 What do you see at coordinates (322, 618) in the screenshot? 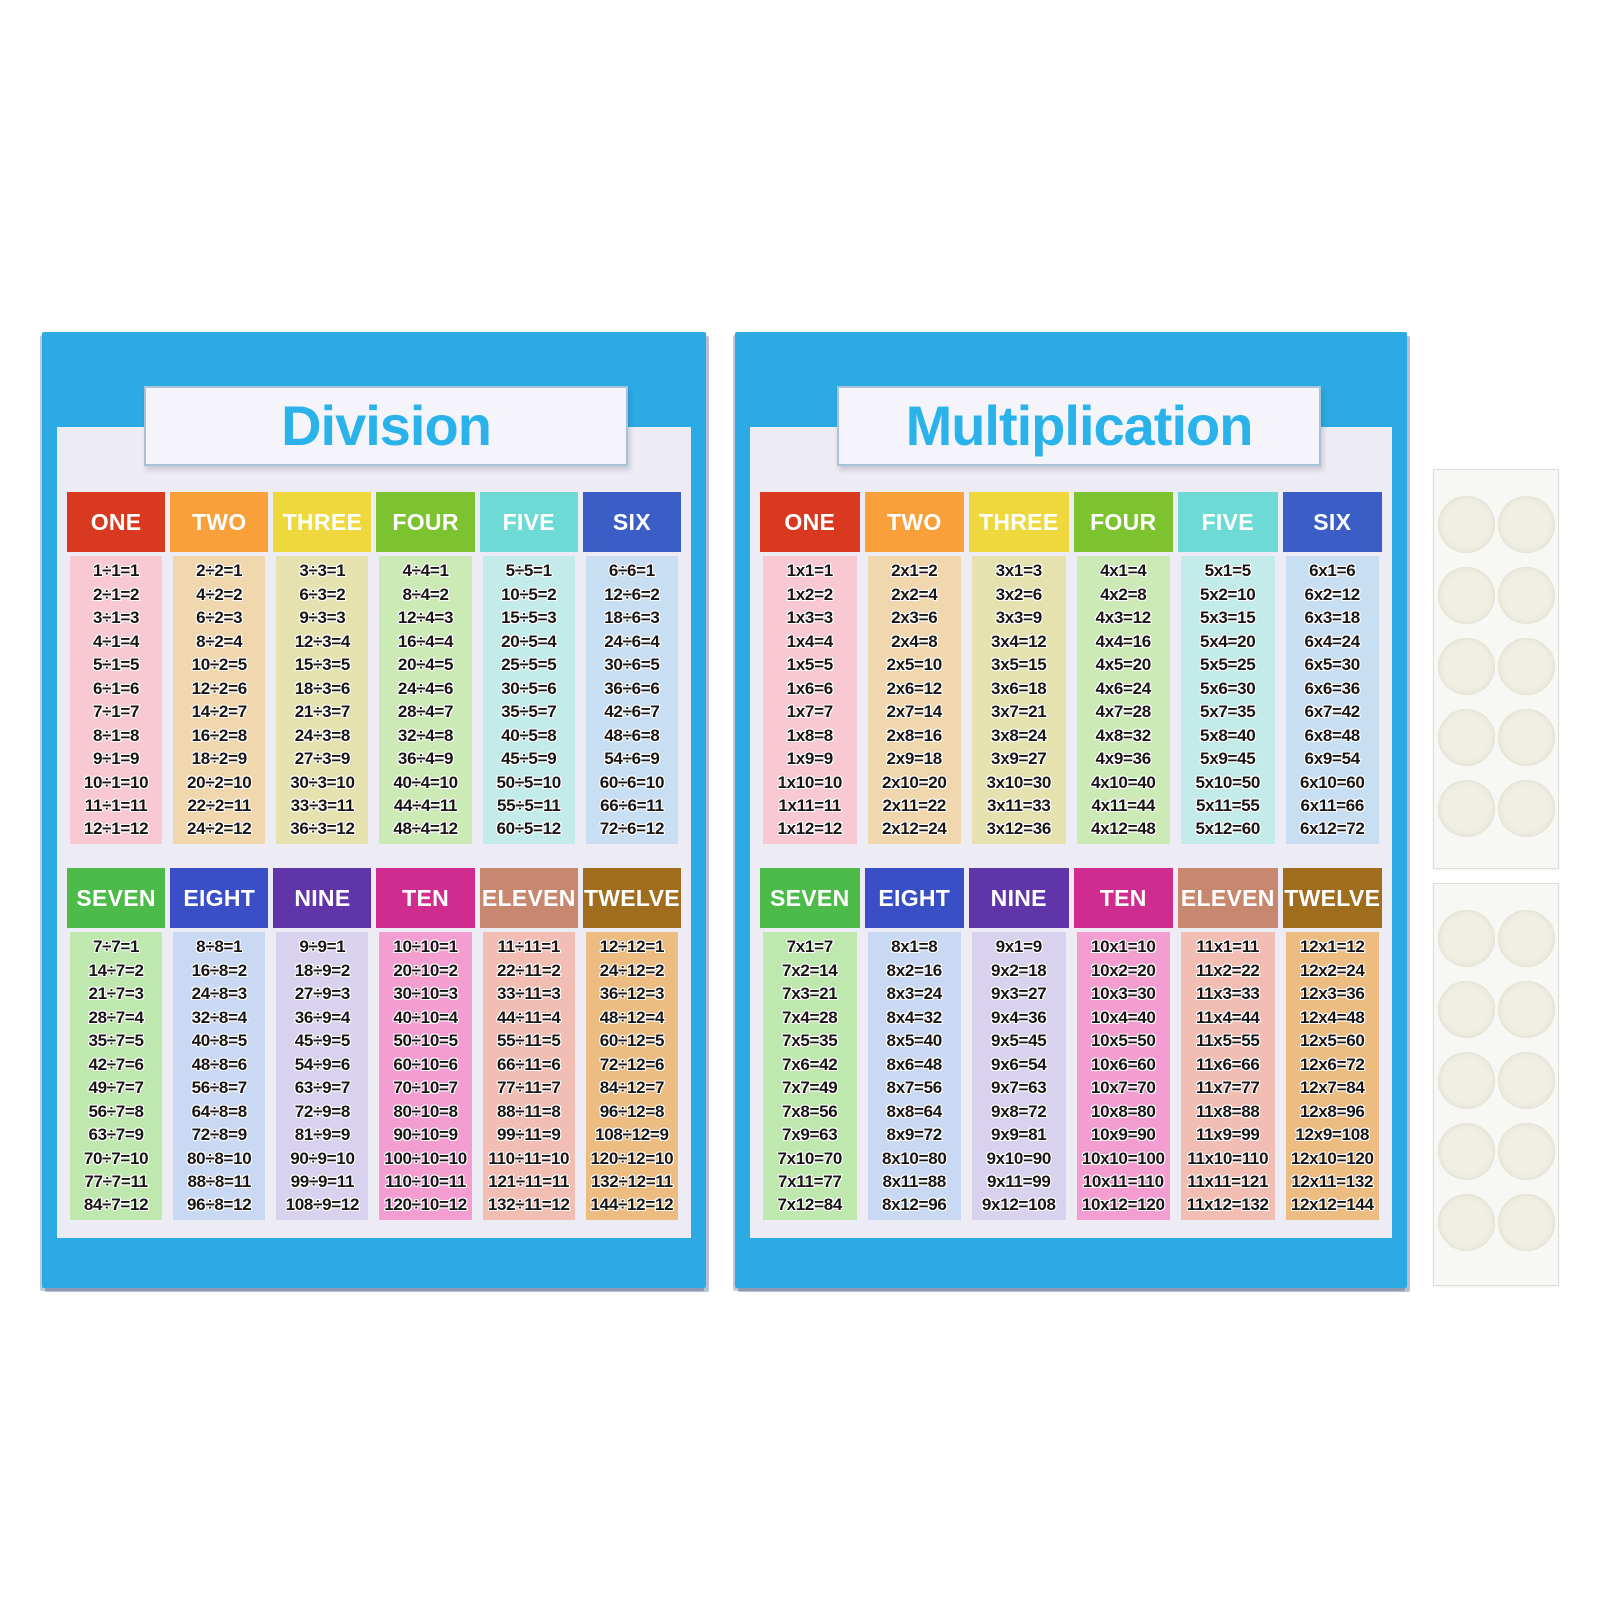
I see `fact: 9÷3=3` at bounding box center [322, 618].